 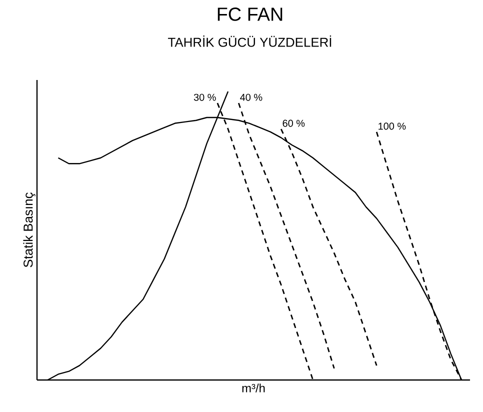 What do you see at coordinates (251, 97) in the screenshot?
I see `series-label: 40 %` at bounding box center [251, 97].